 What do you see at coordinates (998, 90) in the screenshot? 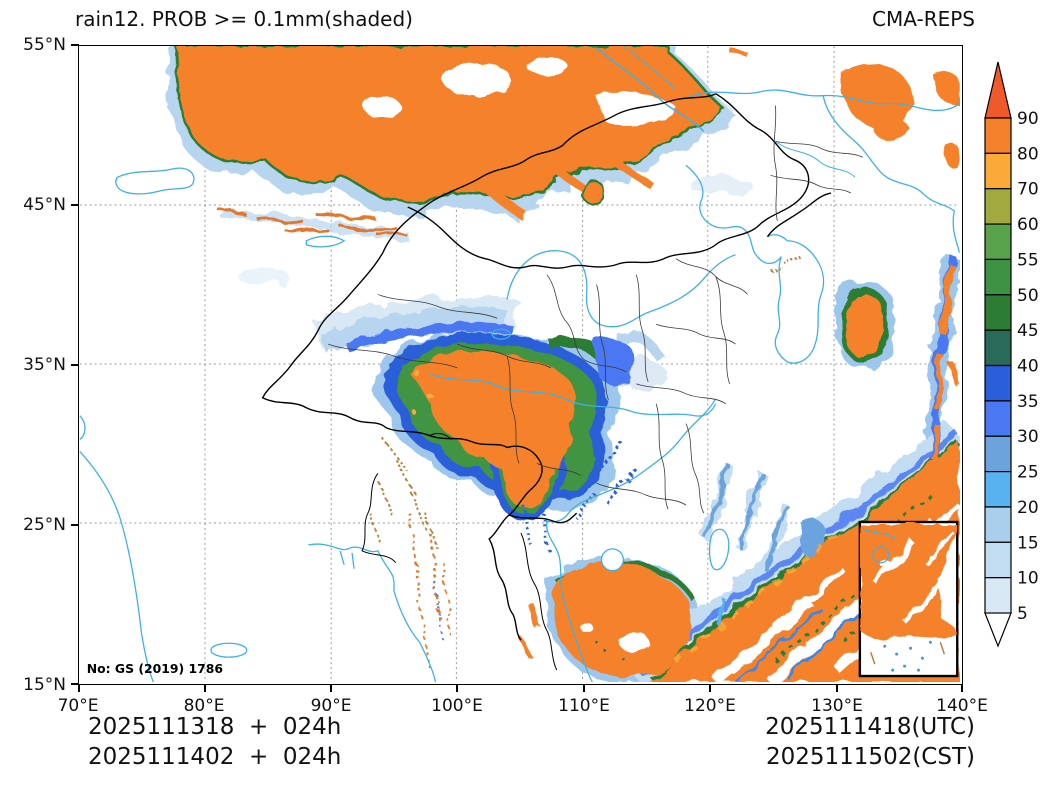
I see `colorbar-over-arrow` at bounding box center [998, 90].